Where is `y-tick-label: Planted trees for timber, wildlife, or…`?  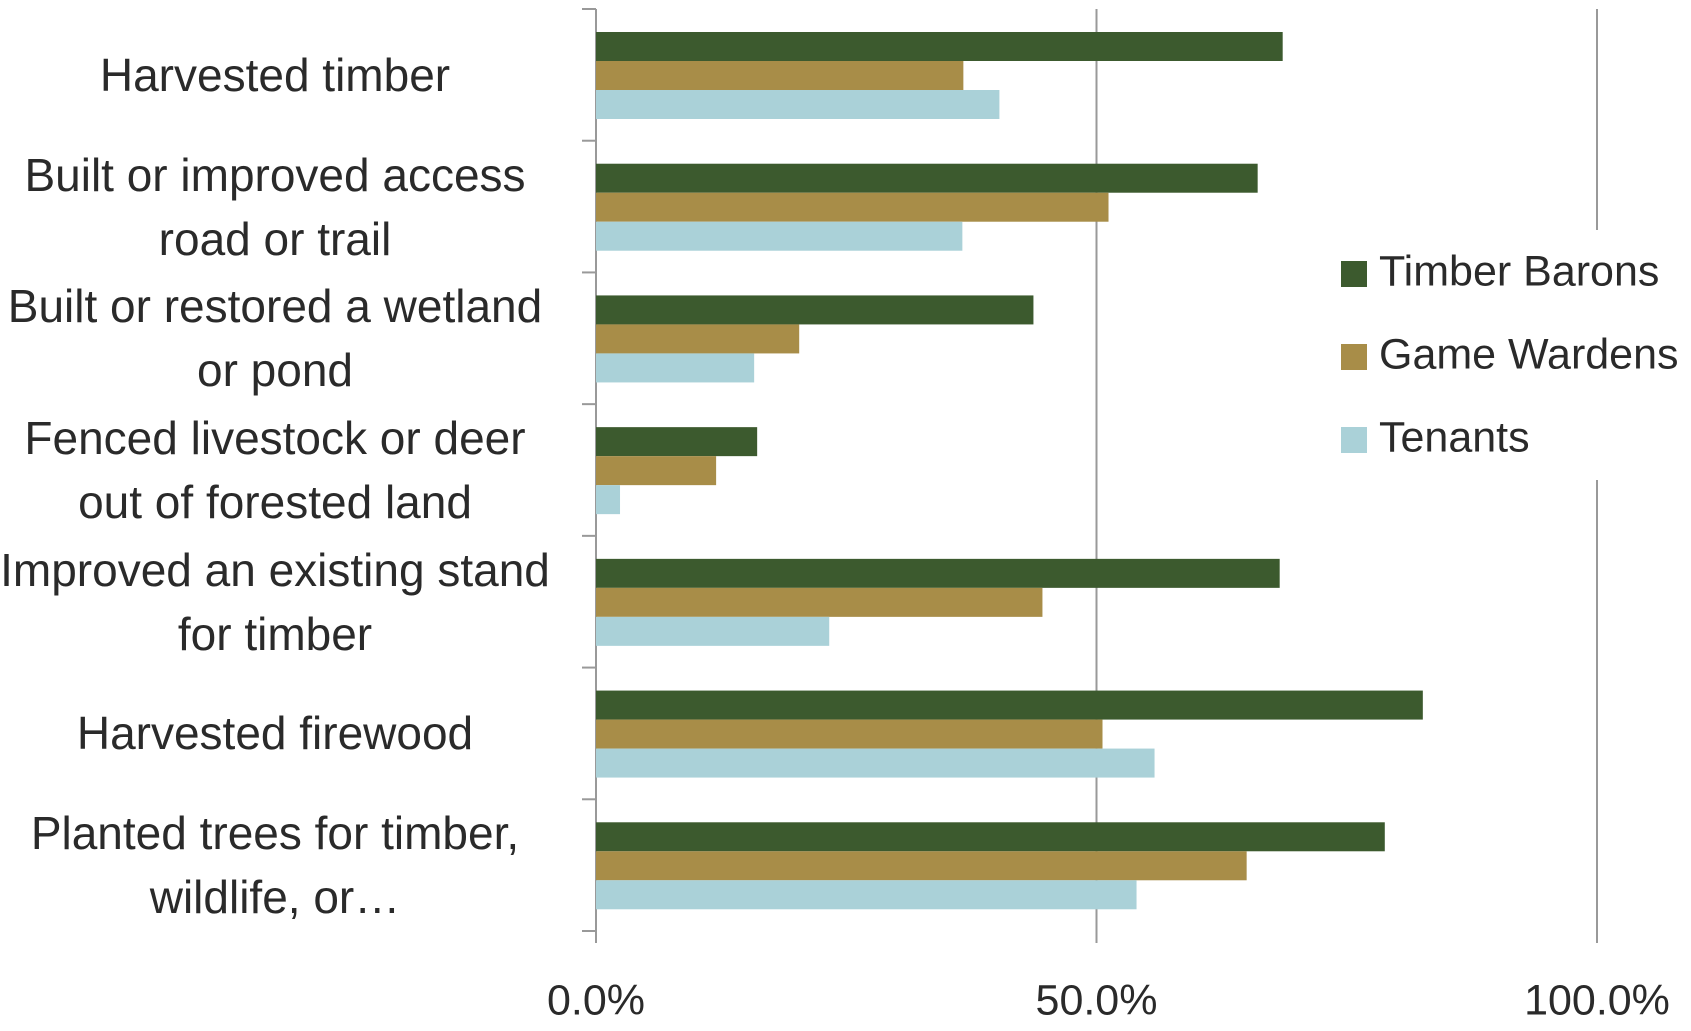
y-tick-label: Planted trees for timber, wildlife, or… is located at coordinates (275, 865).